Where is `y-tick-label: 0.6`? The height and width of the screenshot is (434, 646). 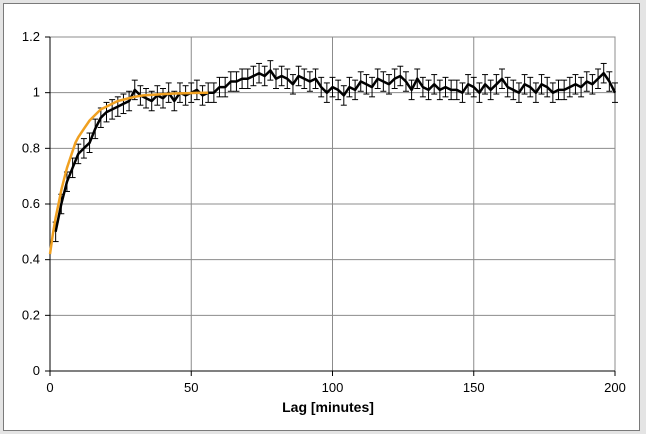
y-tick-label: 0.6 is located at coordinates (31, 203).